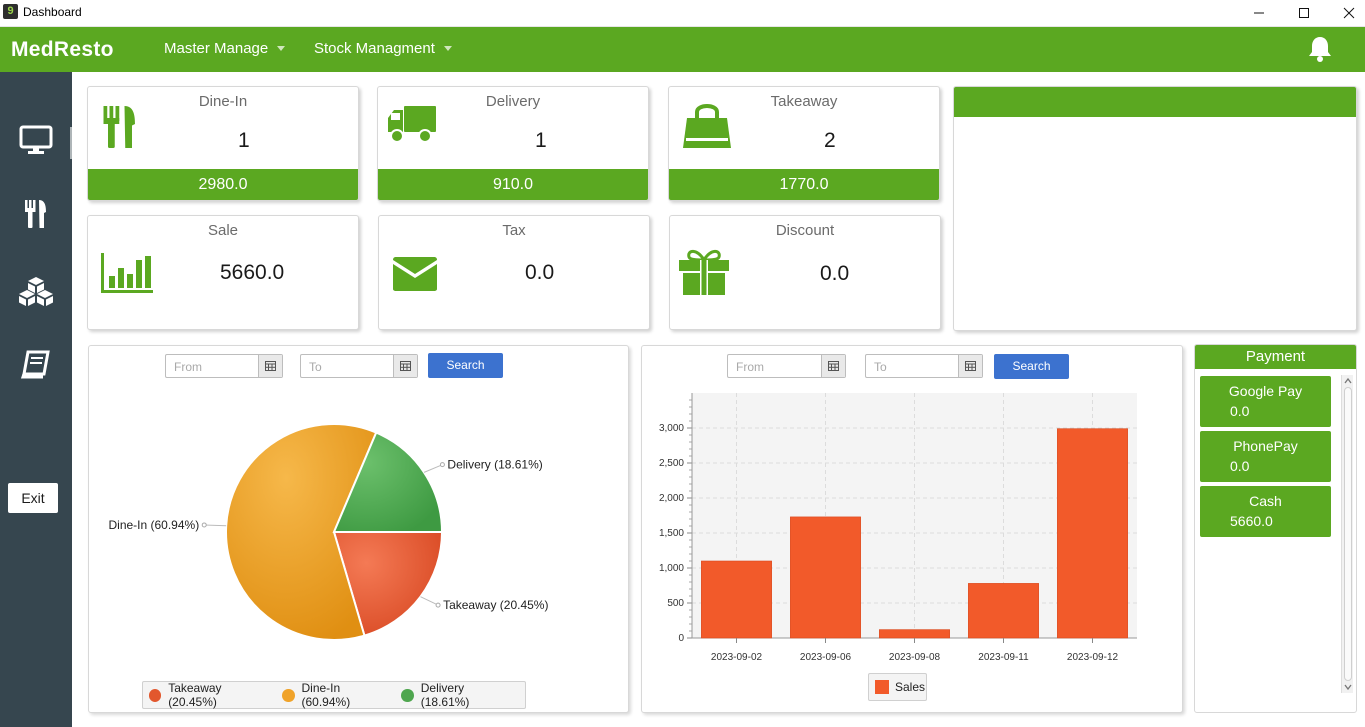 The image size is (1365, 727). What do you see at coordinates (153, 525) in the screenshot?
I see `pie-label: Dine-In (60.94%)` at bounding box center [153, 525].